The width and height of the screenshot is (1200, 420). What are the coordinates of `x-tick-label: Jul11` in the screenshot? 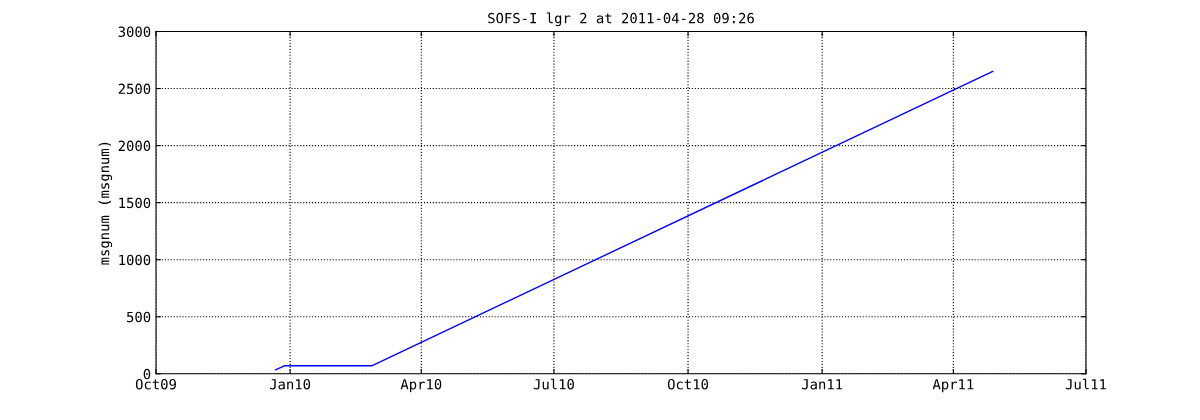 It's located at (1085, 384).